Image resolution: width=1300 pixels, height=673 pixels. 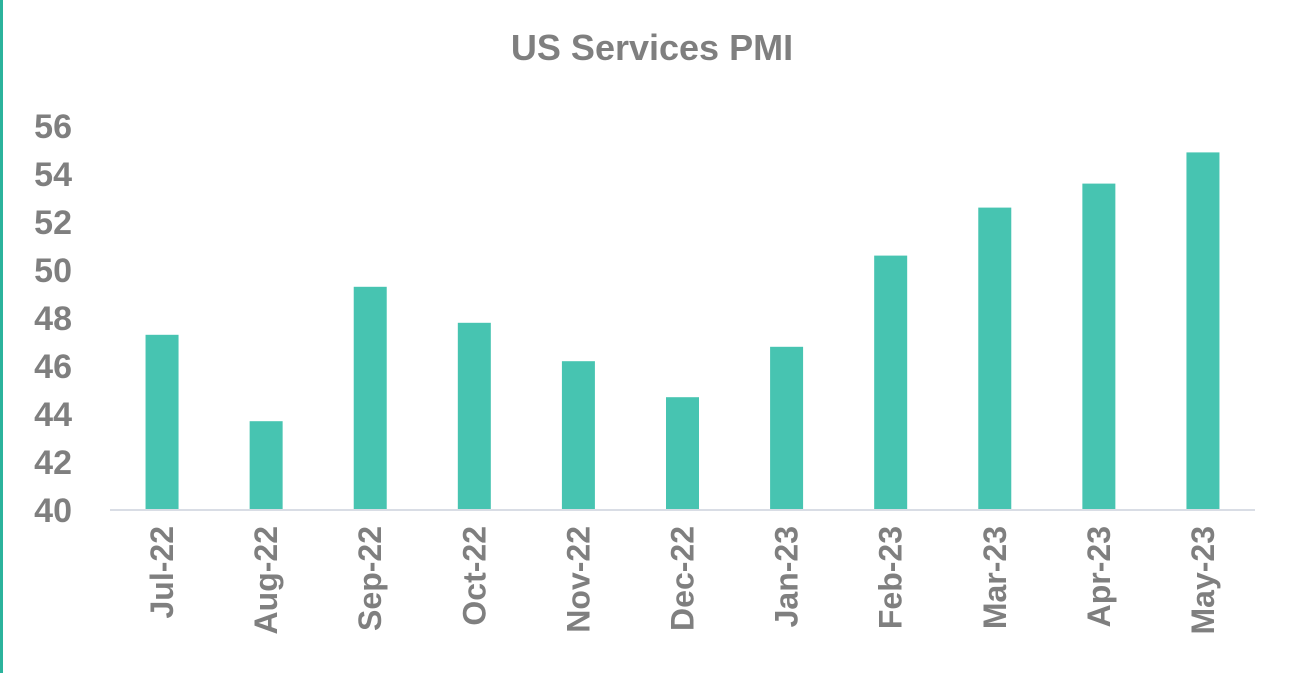 I want to click on y-tick-label: 40, so click(x=53, y=511).